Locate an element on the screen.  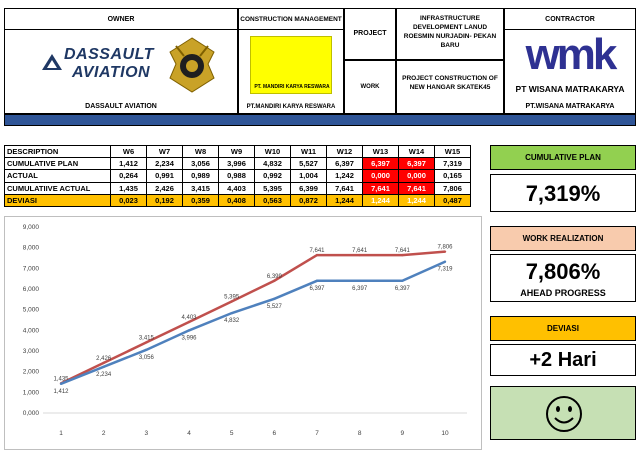
project-name-cell is located at coordinates (450, 34).